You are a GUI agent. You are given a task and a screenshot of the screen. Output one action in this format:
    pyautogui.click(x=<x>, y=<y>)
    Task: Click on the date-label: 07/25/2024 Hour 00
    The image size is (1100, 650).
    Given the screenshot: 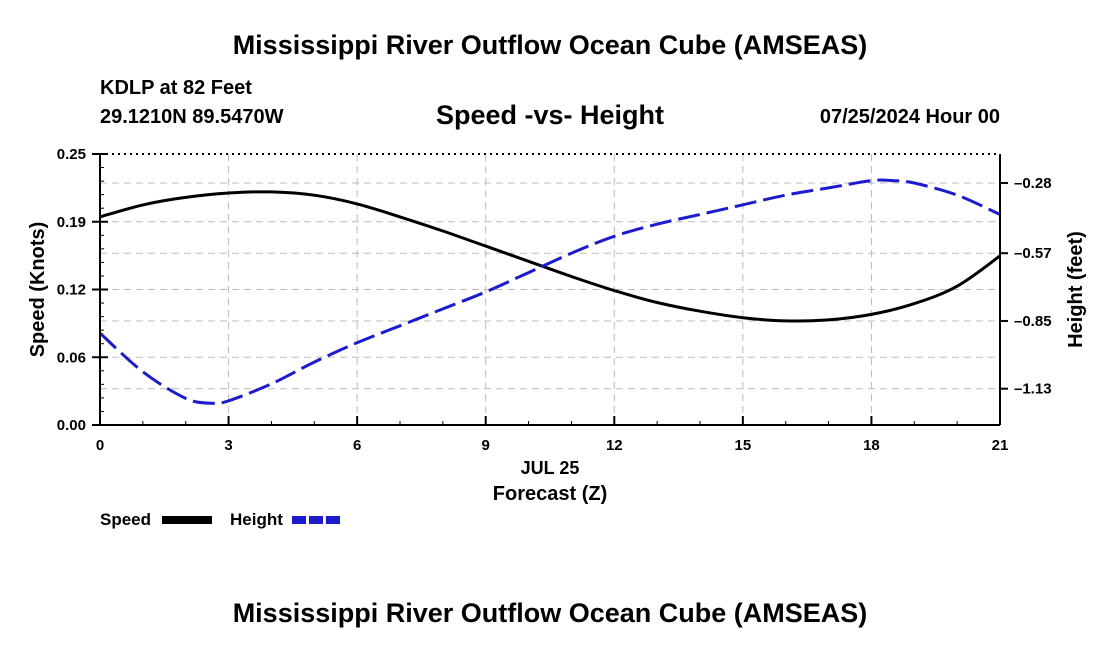 What is the action you would take?
    pyautogui.click(x=909, y=117)
    